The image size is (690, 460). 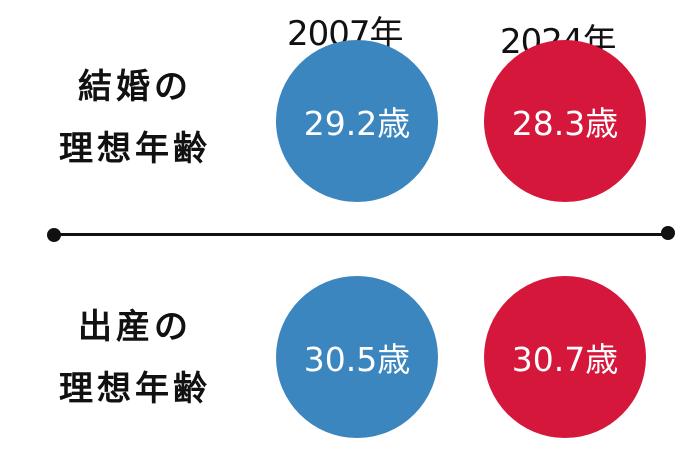 What do you see at coordinates (357, 357) in the screenshot?
I see `value-circle-childbirth-2007: 30.5歳` at bounding box center [357, 357].